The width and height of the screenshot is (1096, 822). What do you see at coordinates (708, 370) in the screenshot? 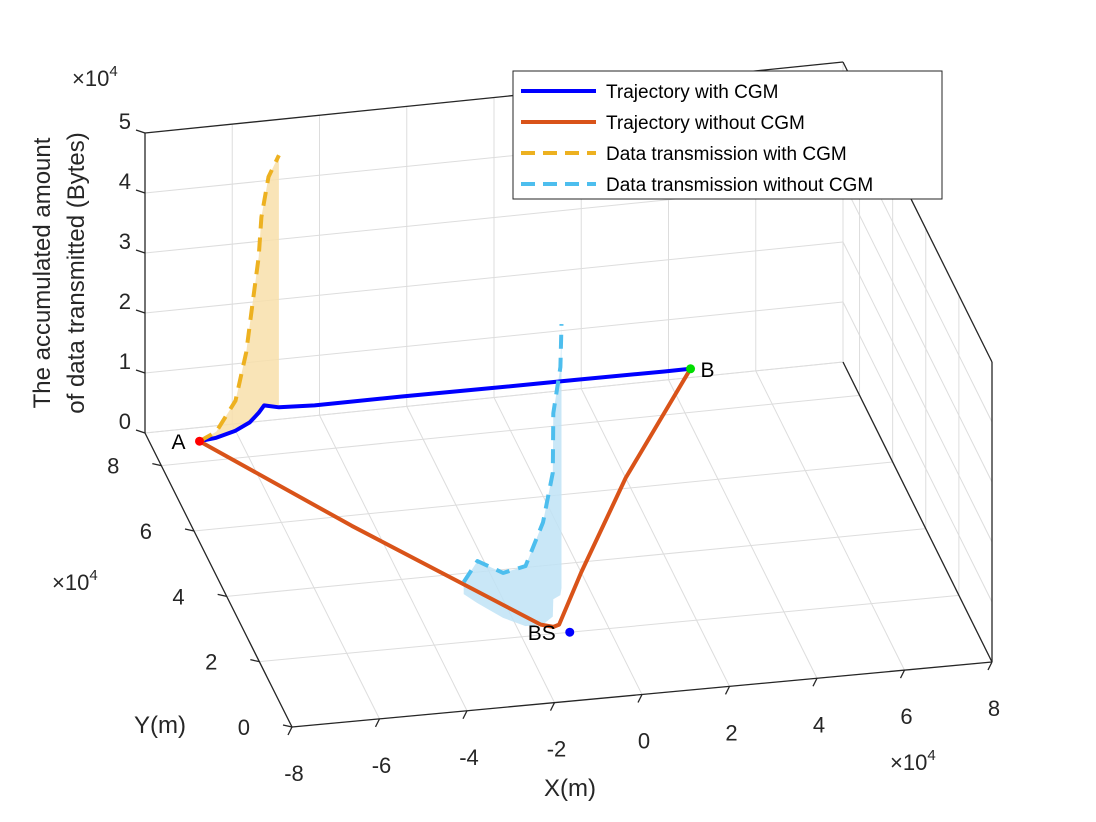
I see `point-label-b: B` at bounding box center [708, 370].